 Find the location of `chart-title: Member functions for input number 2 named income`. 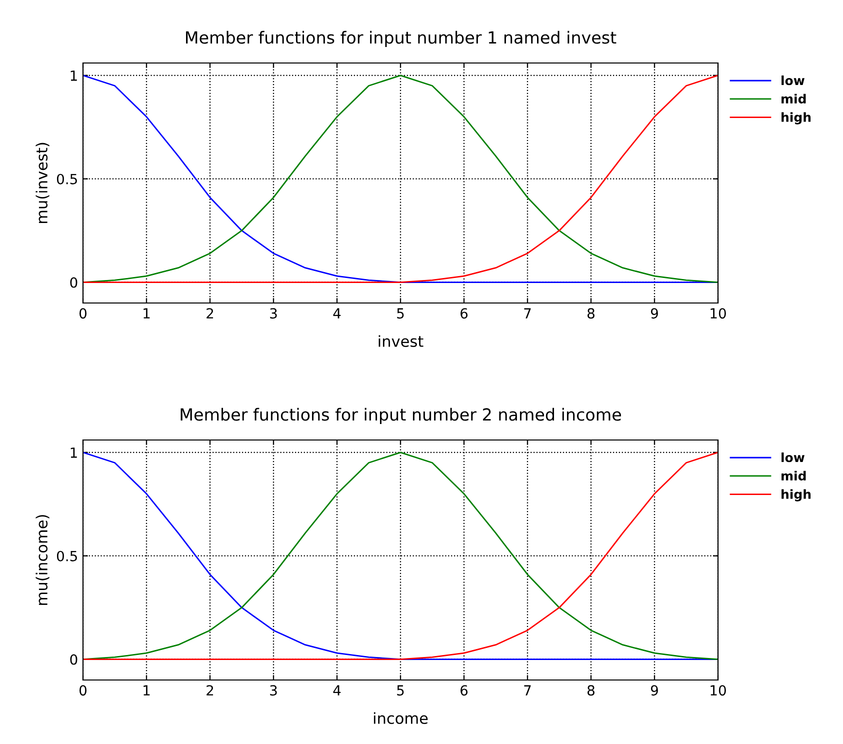

chart-title: Member functions for input number 2 named income is located at coordinates (400, 416).